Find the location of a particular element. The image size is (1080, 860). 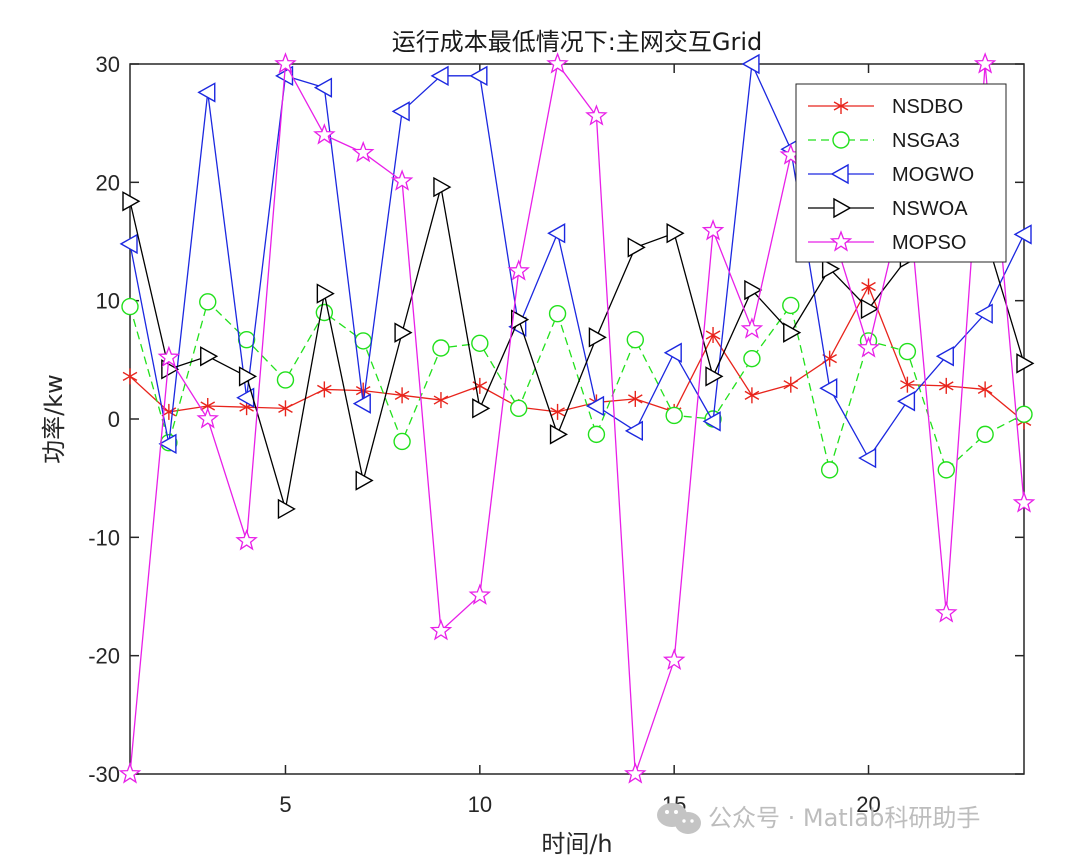

x-axis-label: 时间/h is located at coordinates (576, 844).